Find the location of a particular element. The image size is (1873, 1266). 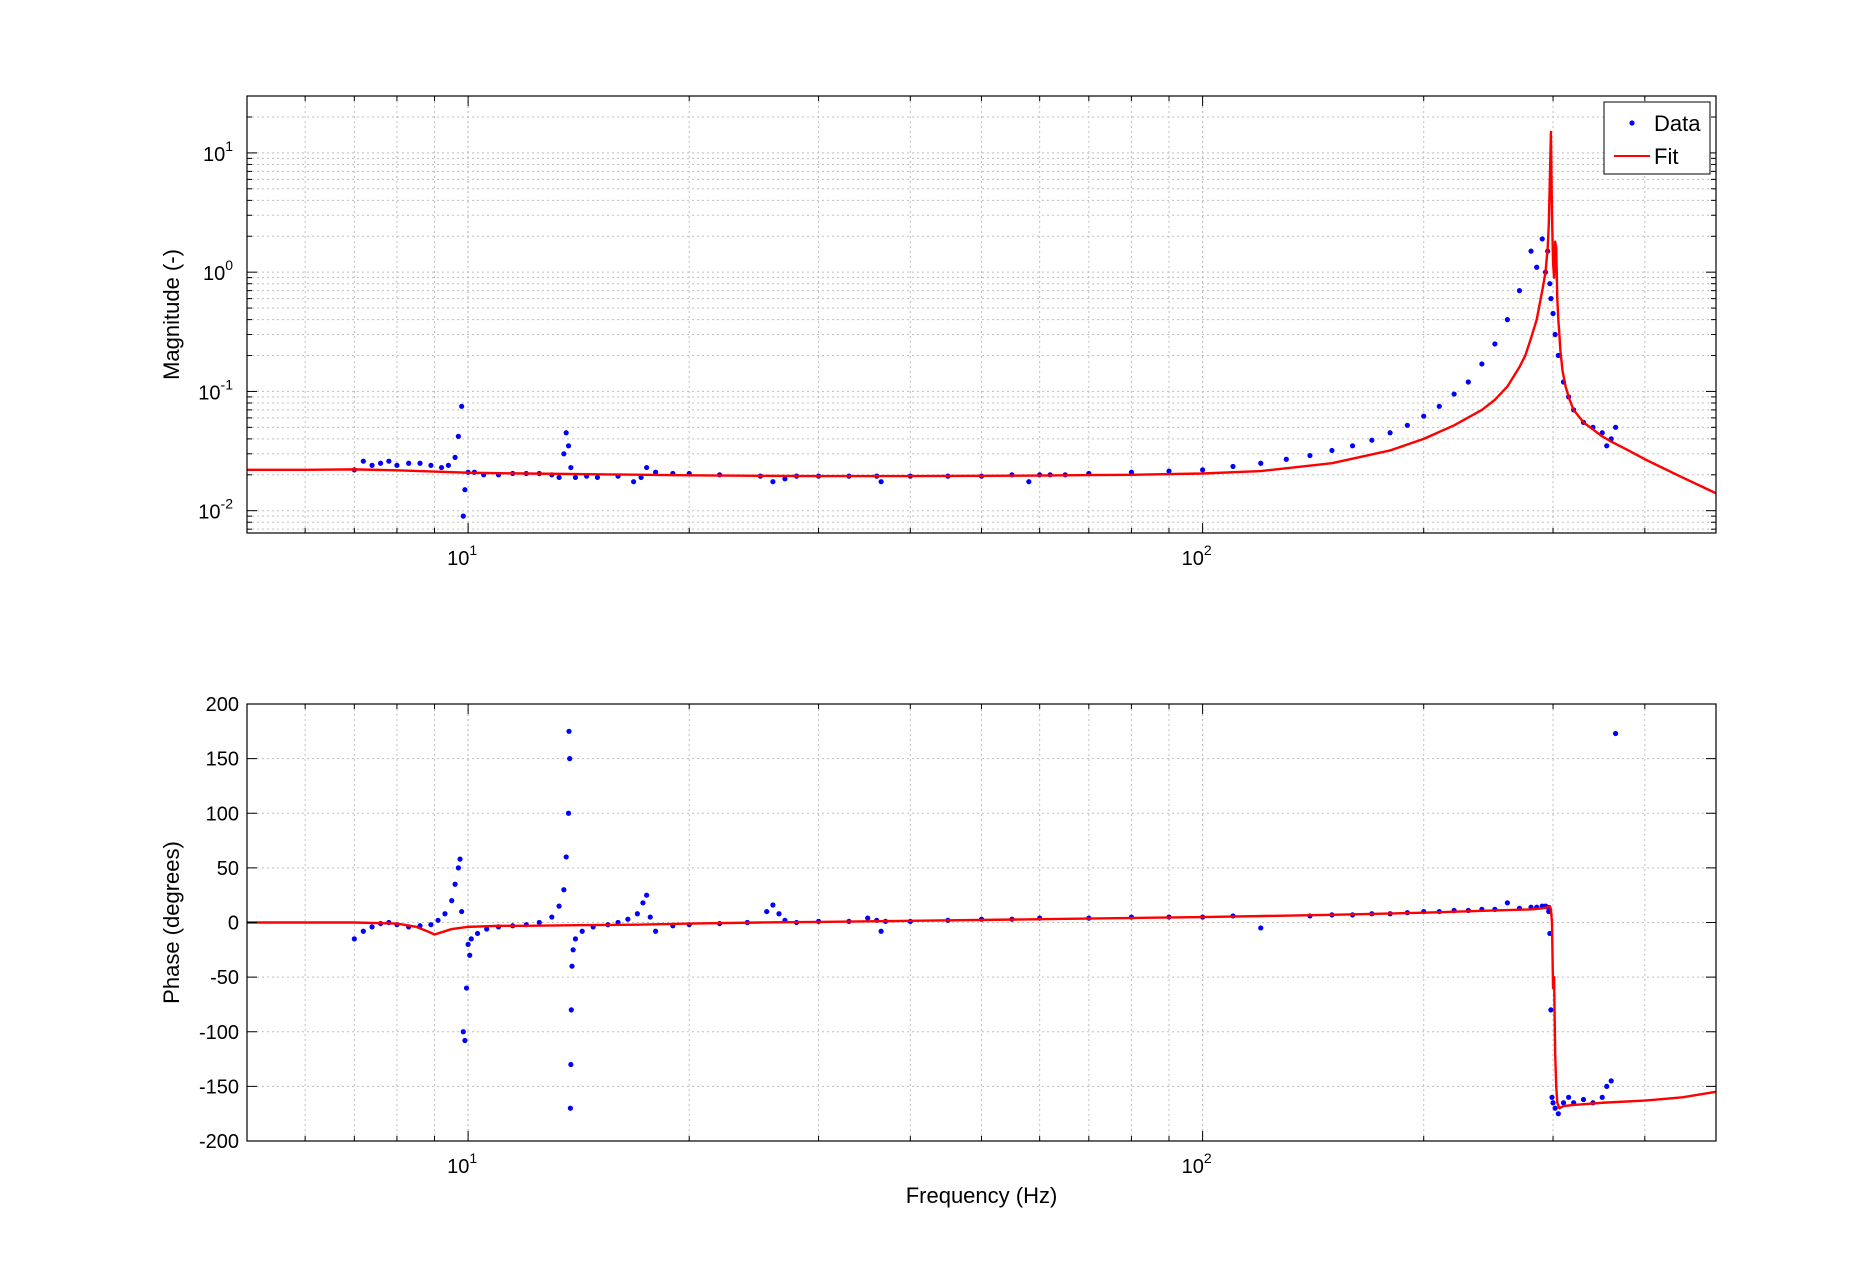

legend-box is located at coordinates (1657, 138).